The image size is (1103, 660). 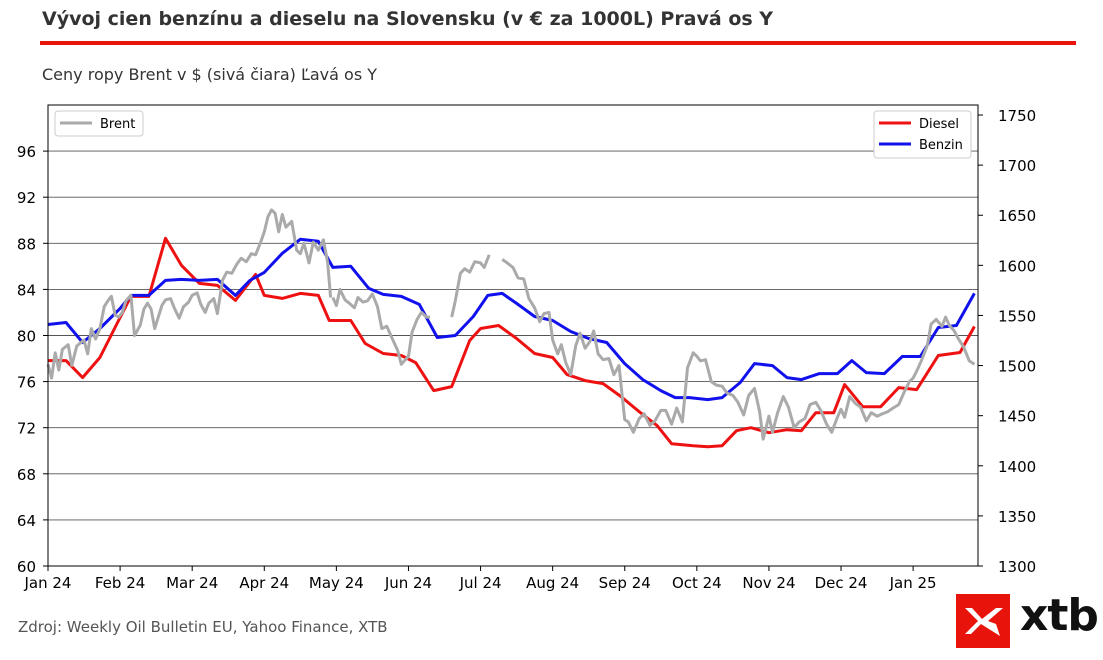 What do you see at coordinates (1017, 417) in the screenshot?
I see `right-tick-label: 1450` at bounding box center [1017, 417].